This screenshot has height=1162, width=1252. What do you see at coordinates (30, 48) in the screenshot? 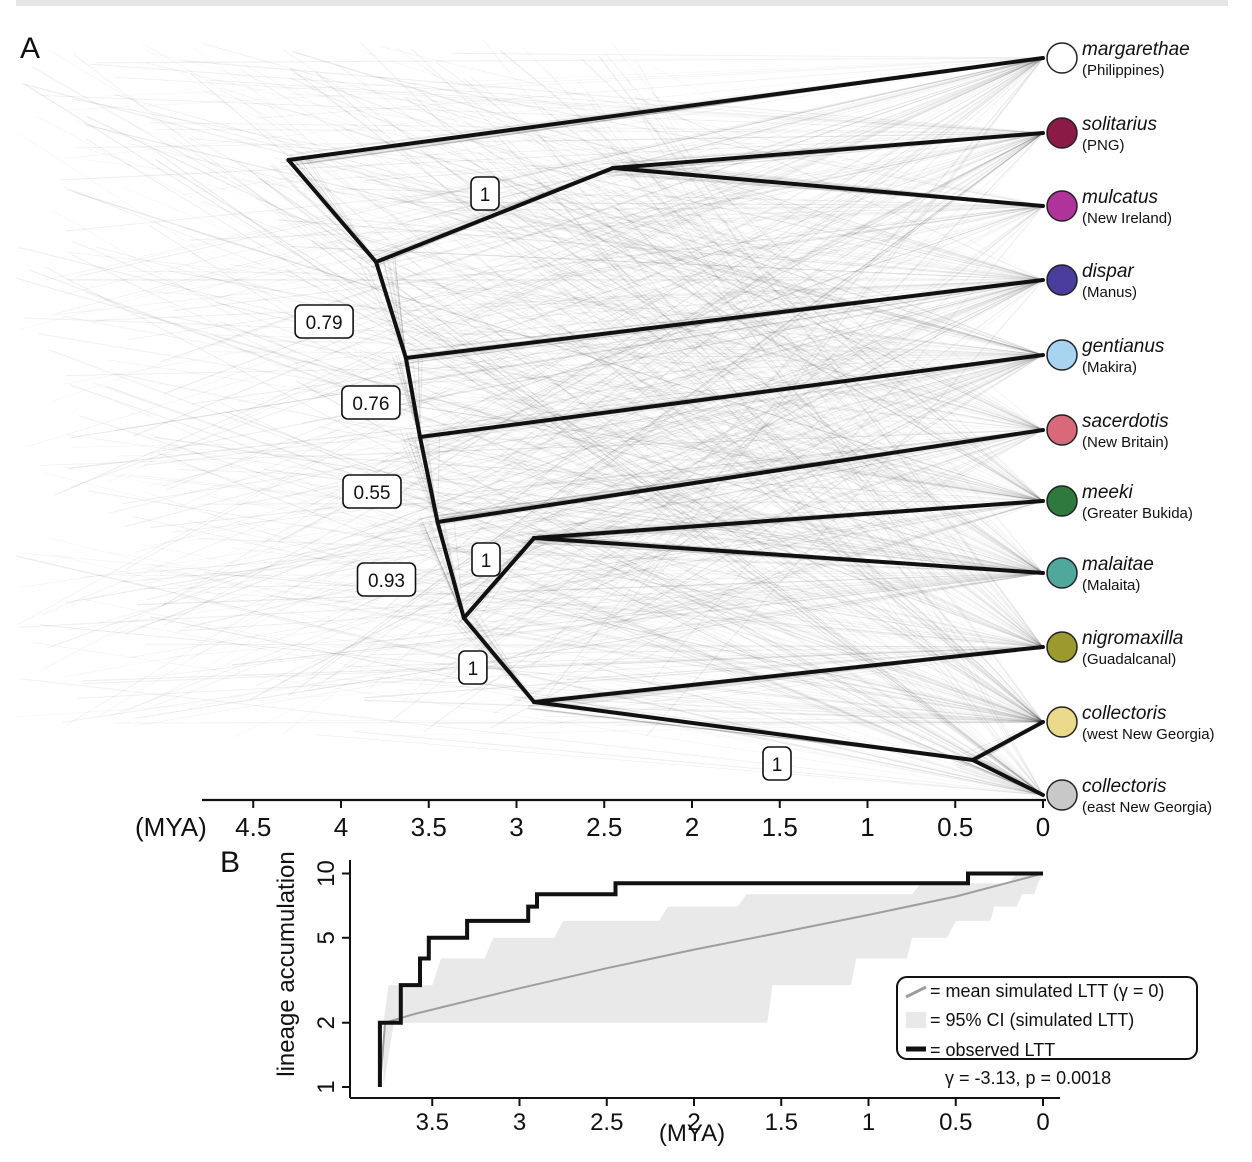
I see `panel-a-letter: A` at bounding box center [30, 48].